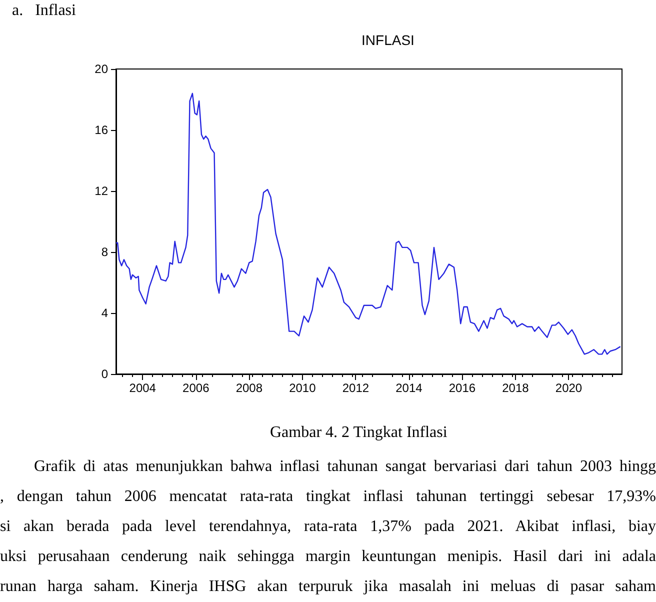  What do you see at coordinates (302, 388) in the screenshot?
I see `x-tick-label: 2010` at bounding box center [302, 388].